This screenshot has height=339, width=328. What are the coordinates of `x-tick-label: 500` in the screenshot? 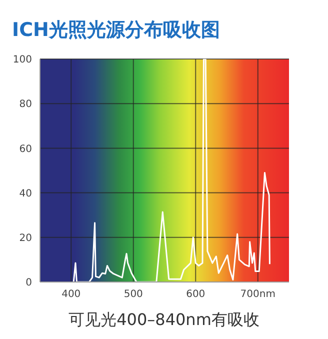 It's located at (133, 294).